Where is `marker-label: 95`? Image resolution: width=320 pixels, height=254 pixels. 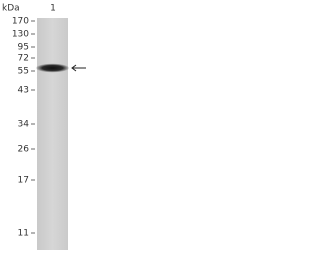 marker-label: 95 is located at coordinates (23, 48).